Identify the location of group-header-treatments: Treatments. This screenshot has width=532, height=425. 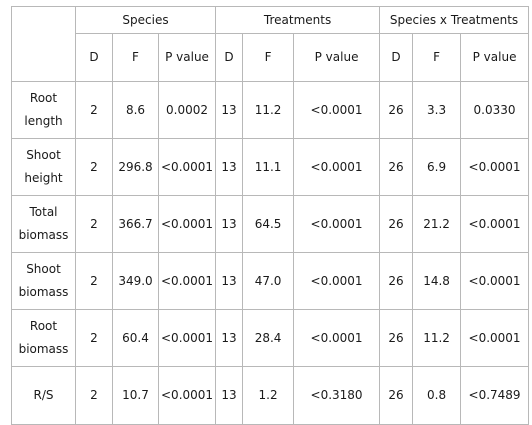
(298, 20).